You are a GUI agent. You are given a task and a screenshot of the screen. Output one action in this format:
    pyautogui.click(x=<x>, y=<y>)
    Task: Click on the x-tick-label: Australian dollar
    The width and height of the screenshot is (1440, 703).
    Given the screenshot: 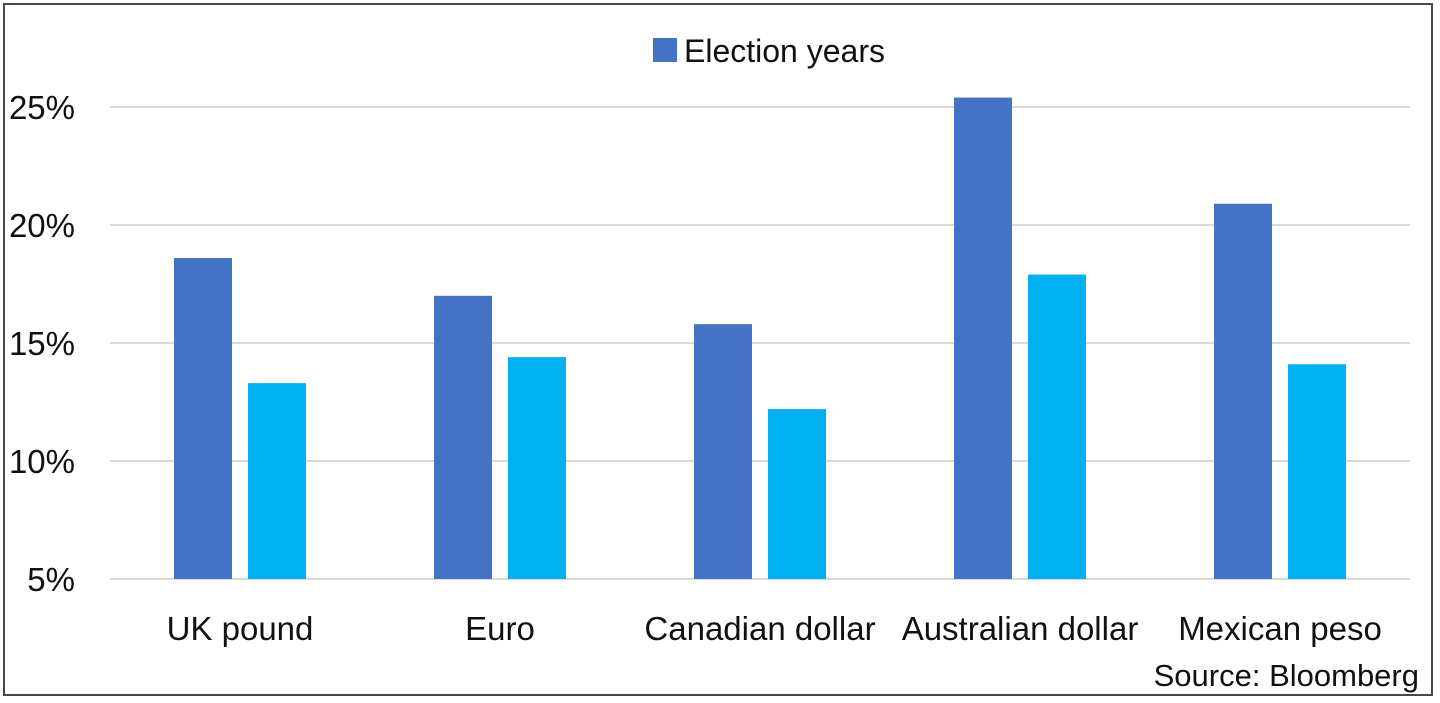 What is the action you would take?
    pyautogui.click(x=1020, y=628)
    